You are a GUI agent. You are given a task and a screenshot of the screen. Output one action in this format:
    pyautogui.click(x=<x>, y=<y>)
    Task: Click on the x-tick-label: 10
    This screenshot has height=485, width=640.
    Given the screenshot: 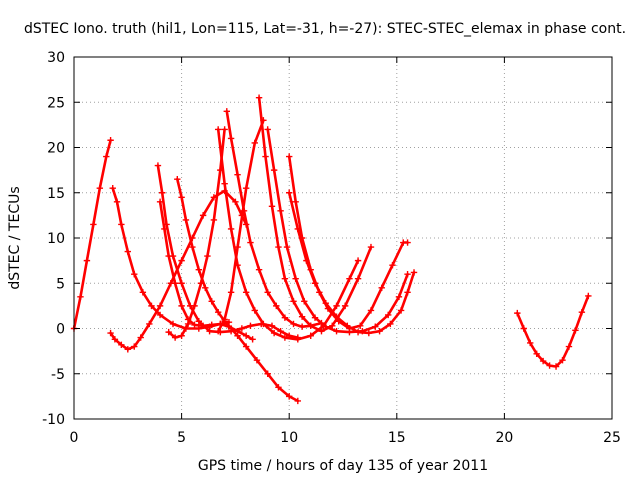 What is the action you would take?
    pyautogui.click(x=289, y=438)
    